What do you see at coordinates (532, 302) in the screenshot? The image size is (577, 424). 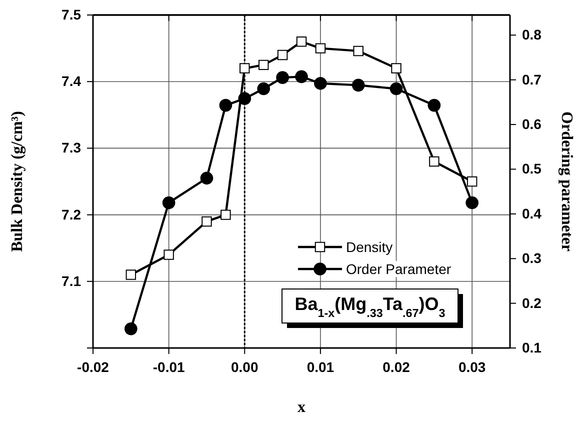 I see `y2-tick-label: 0.2` at bounding box center [532, 302].